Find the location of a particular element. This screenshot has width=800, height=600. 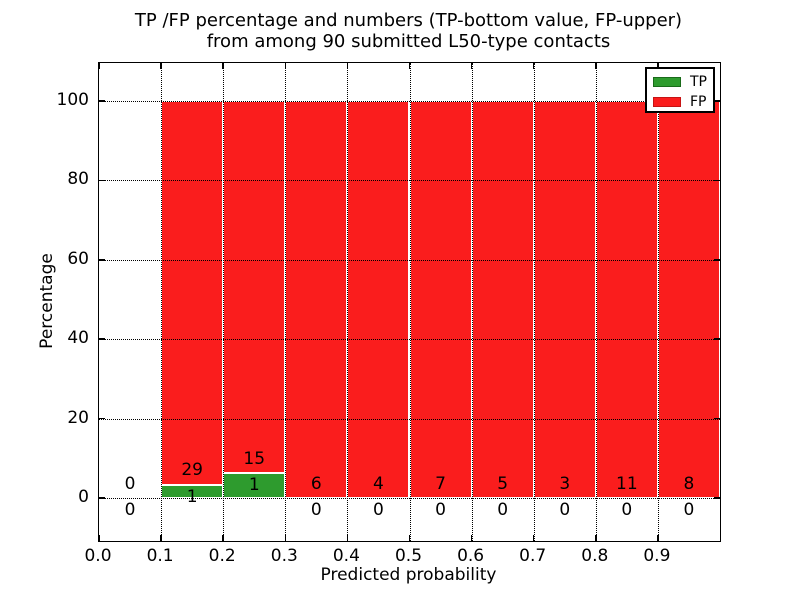

bar-segment-tp is located at coordinates (254, 485).